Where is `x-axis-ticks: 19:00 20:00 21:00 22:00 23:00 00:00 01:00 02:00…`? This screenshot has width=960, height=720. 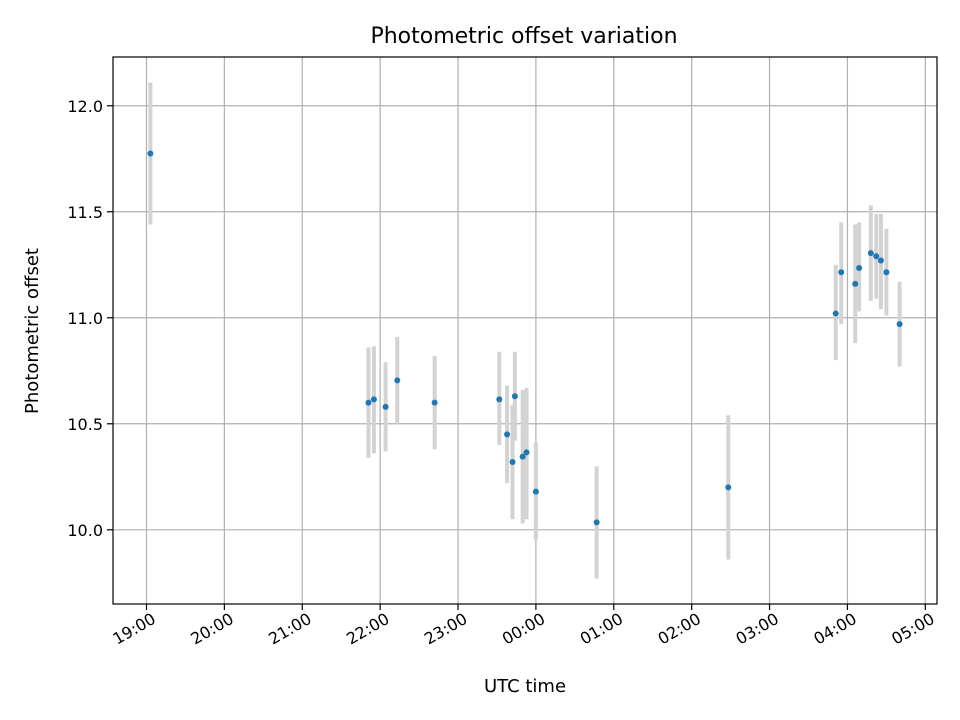 x-axis-ticks: 19:00 20:00 21:00 22:00 23:00 00:00 01:00 02:00… is located at coordinates (523, 626).